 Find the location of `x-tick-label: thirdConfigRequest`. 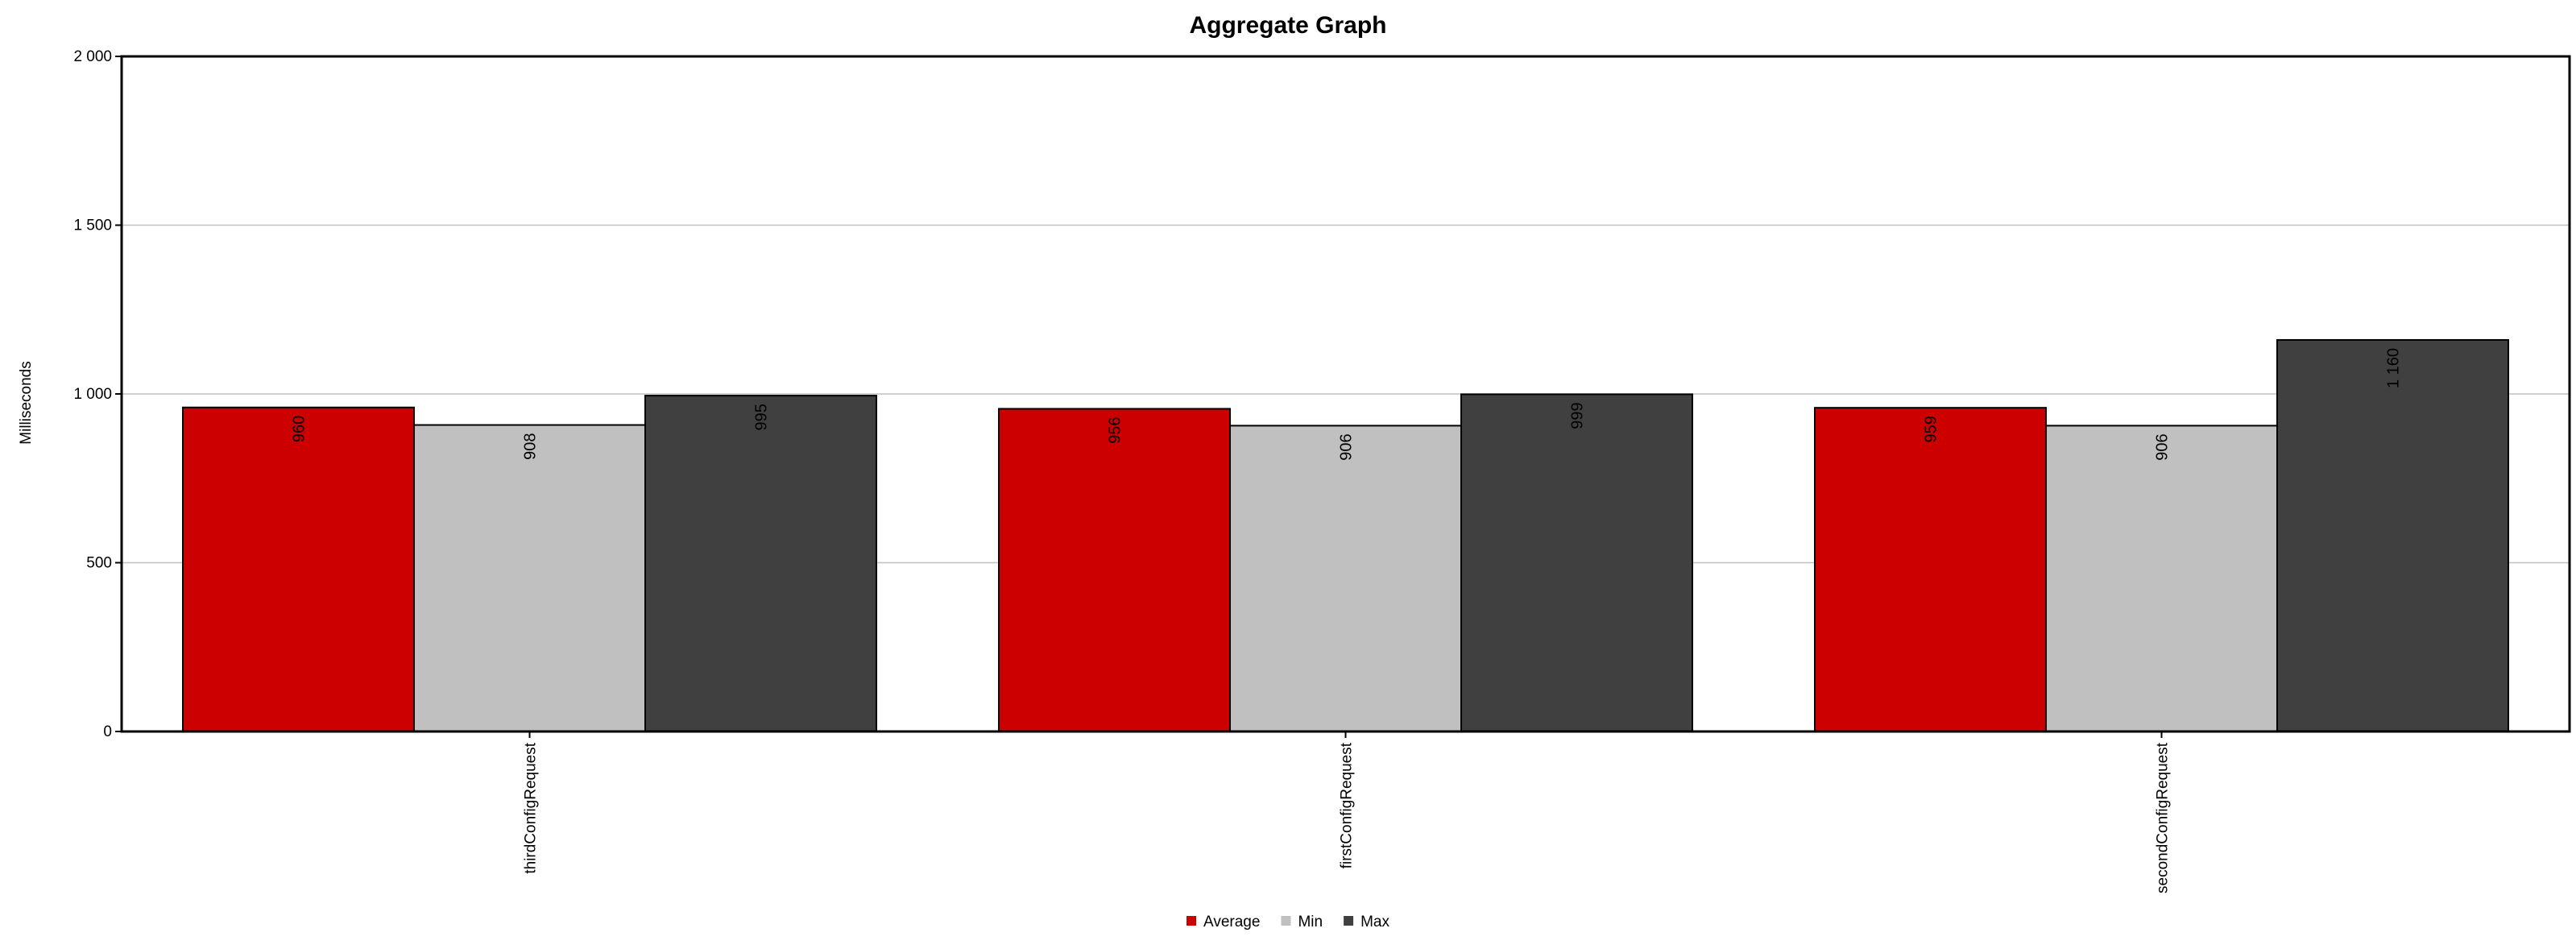

x-tick-label: thirdConfigRequest is located at coordinates (531, 807).